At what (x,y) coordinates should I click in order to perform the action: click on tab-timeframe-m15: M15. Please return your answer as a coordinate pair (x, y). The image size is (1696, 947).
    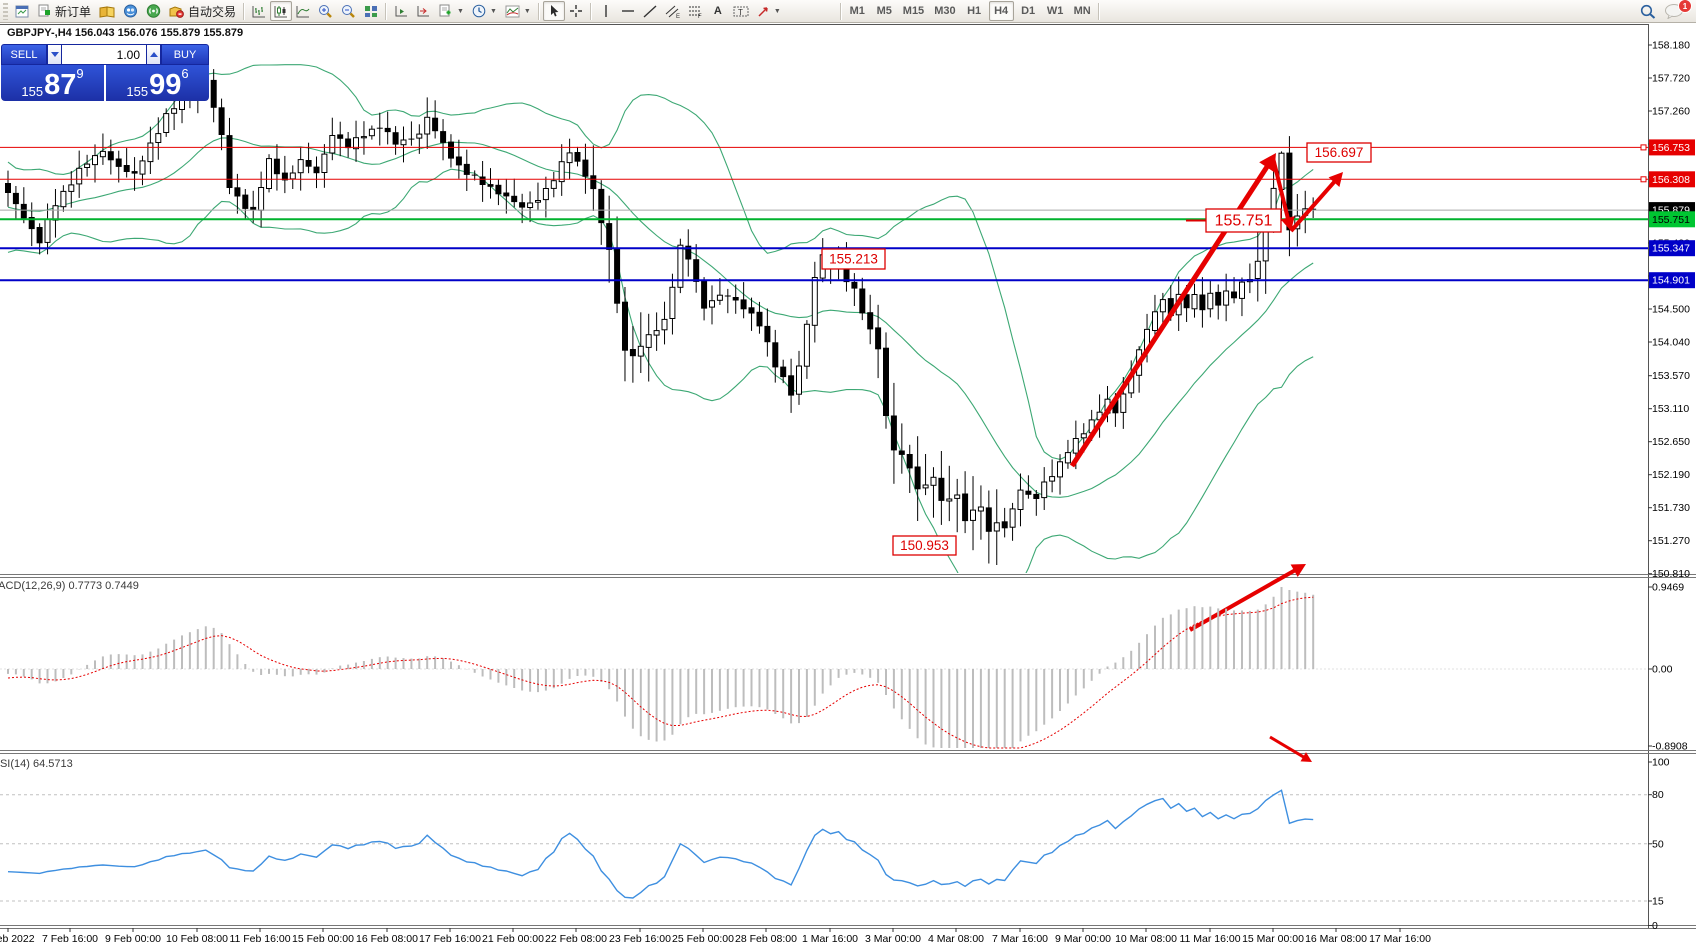
    Looking at the image, I should click on (913, 11).